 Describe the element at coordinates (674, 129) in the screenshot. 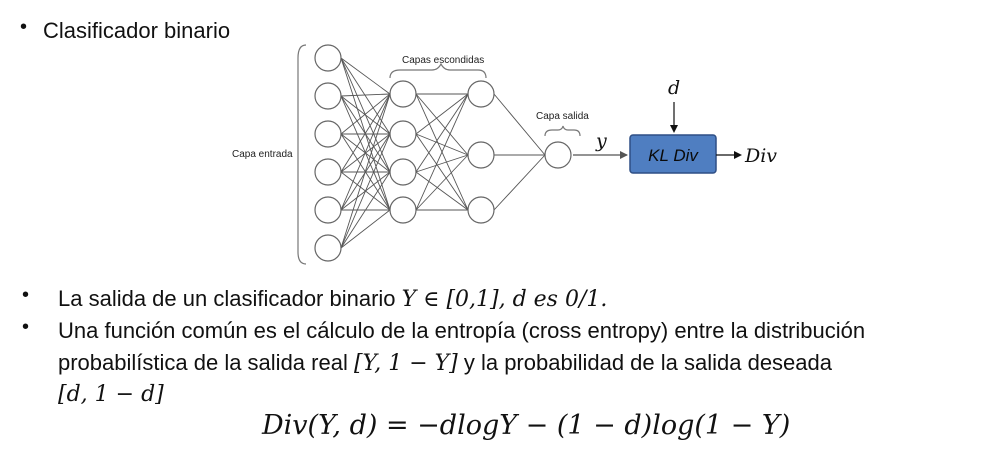

I see `d-arrow-head` at that location.